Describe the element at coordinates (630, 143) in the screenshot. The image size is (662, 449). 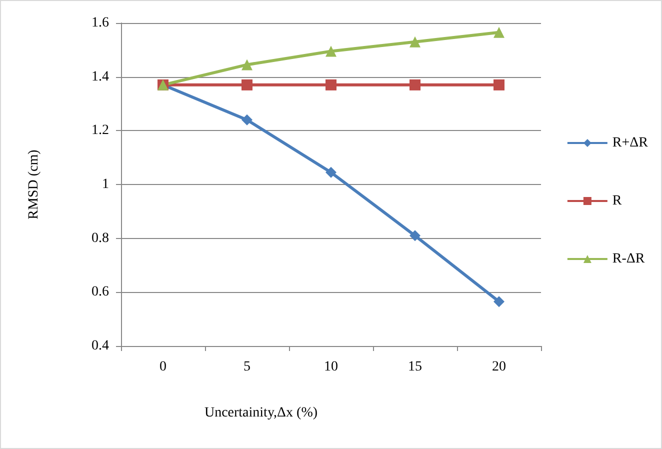
I see `legend-label: R+ΔR` at that location.